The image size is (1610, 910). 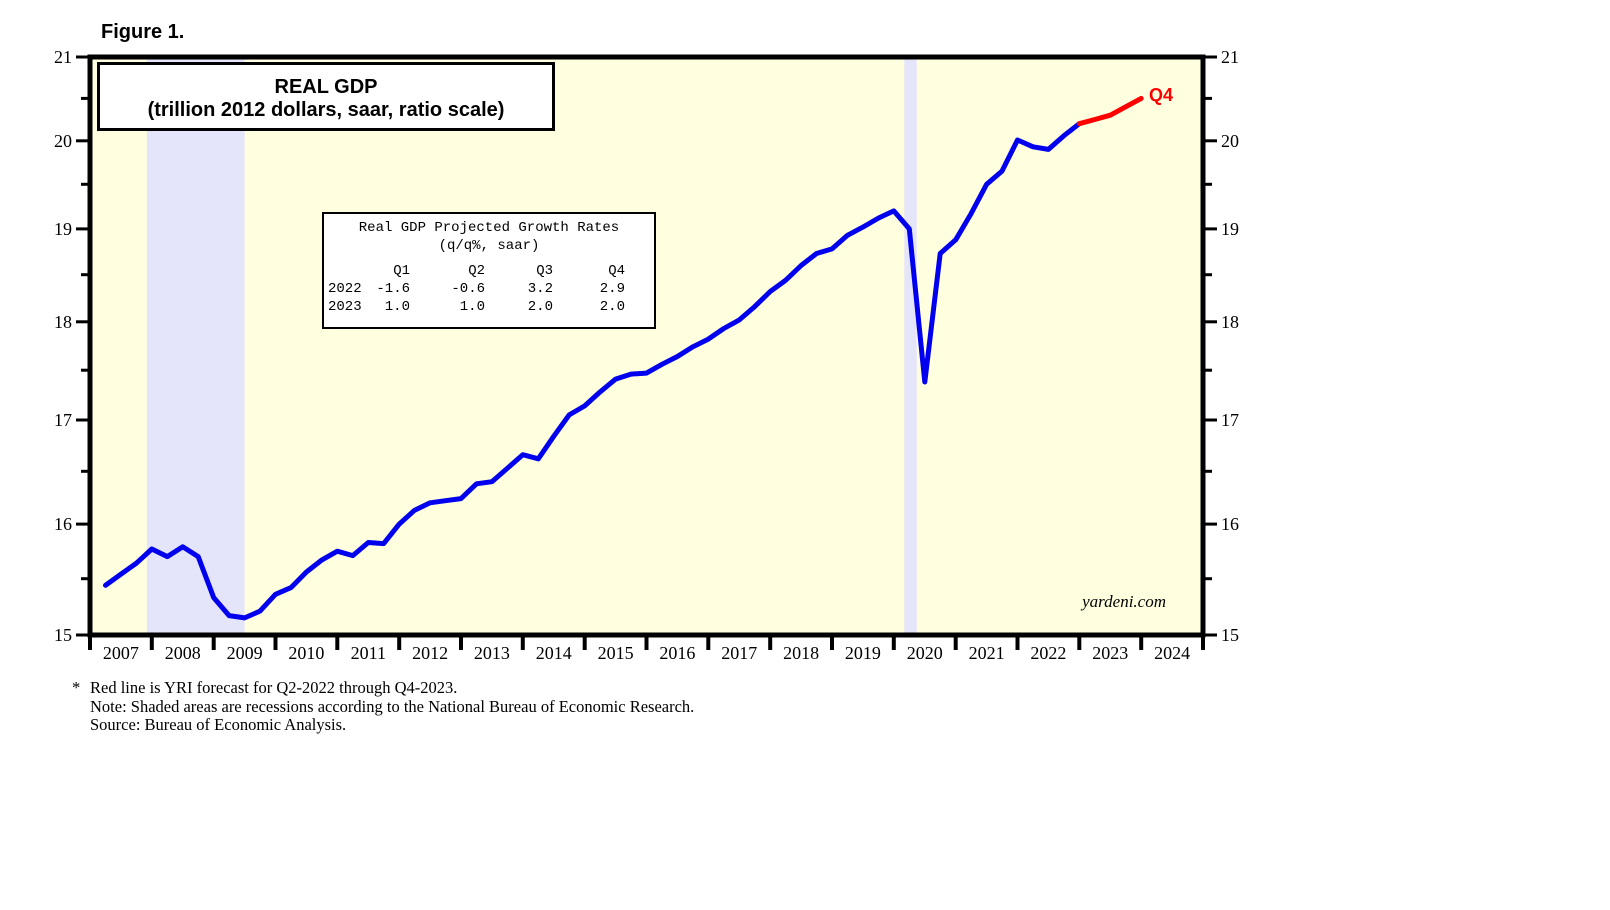 I want to click on x-axis-year-label: 2011, so click(x=368, y=653).